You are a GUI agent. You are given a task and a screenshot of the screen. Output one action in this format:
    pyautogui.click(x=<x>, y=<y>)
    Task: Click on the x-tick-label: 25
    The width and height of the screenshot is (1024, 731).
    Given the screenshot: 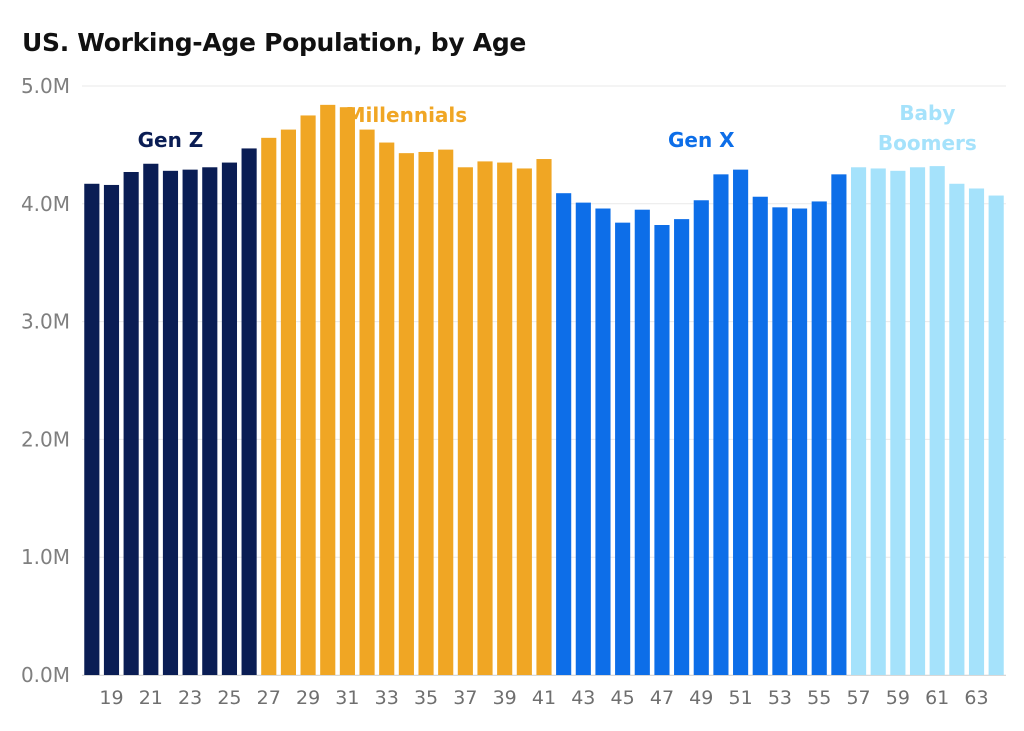 What is the action you would take?
    pyautogui.click(x=229, y=698)
    